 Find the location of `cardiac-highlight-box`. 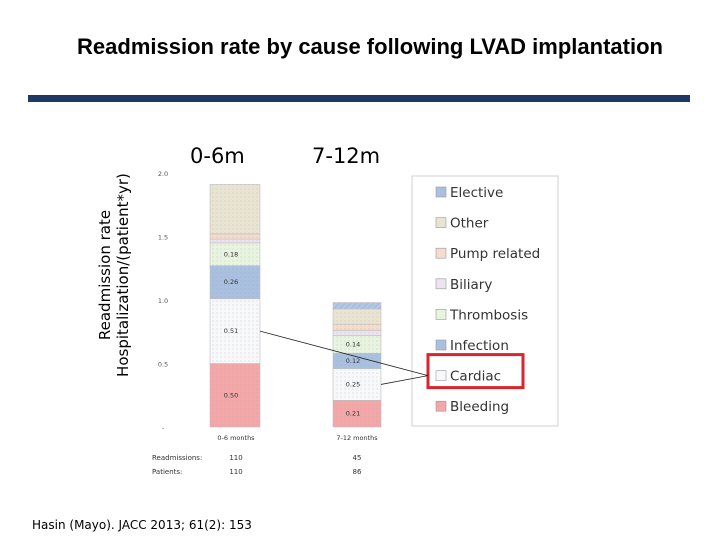

cardiac-highlight-box is located at coordinates (475, 371).